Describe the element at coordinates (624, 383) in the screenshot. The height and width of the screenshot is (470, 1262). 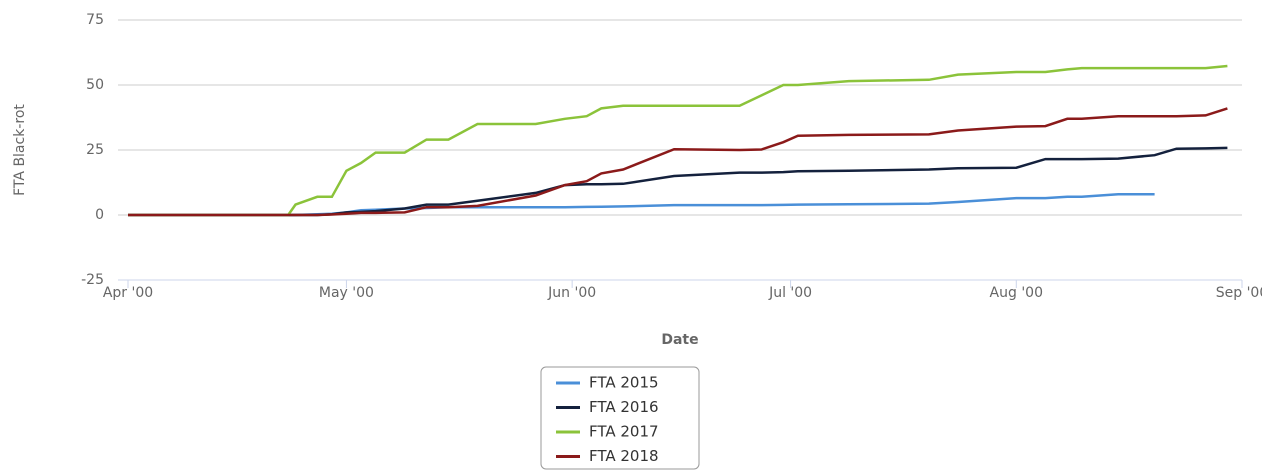
I see `legend-label: FTA 2015` at that location.